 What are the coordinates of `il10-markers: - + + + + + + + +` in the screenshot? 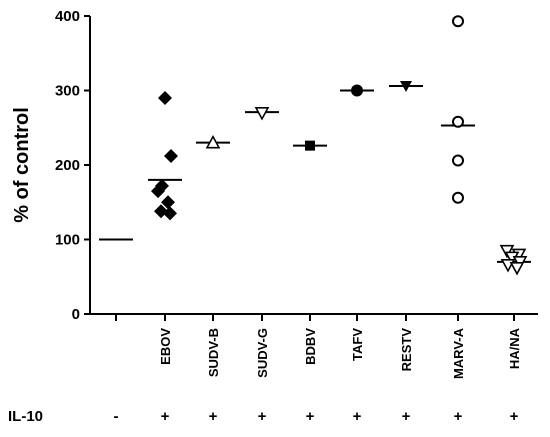 It's located at (316, 416).